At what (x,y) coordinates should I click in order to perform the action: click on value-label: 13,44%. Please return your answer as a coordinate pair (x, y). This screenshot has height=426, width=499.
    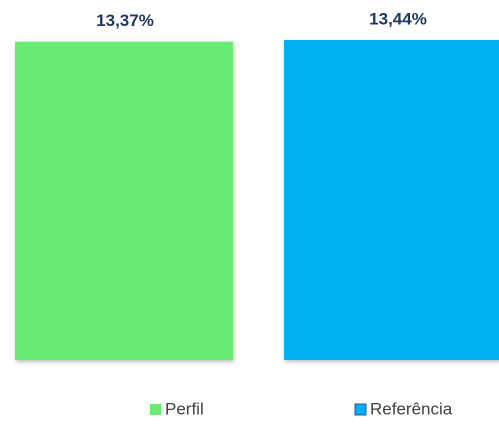
    Looking at the image, I should click on (398, 18).